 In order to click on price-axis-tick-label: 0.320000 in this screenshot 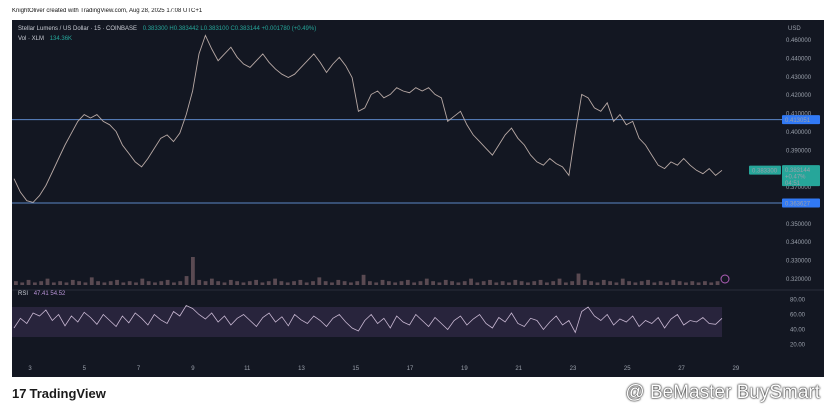, I will do `click(799, 280)`.